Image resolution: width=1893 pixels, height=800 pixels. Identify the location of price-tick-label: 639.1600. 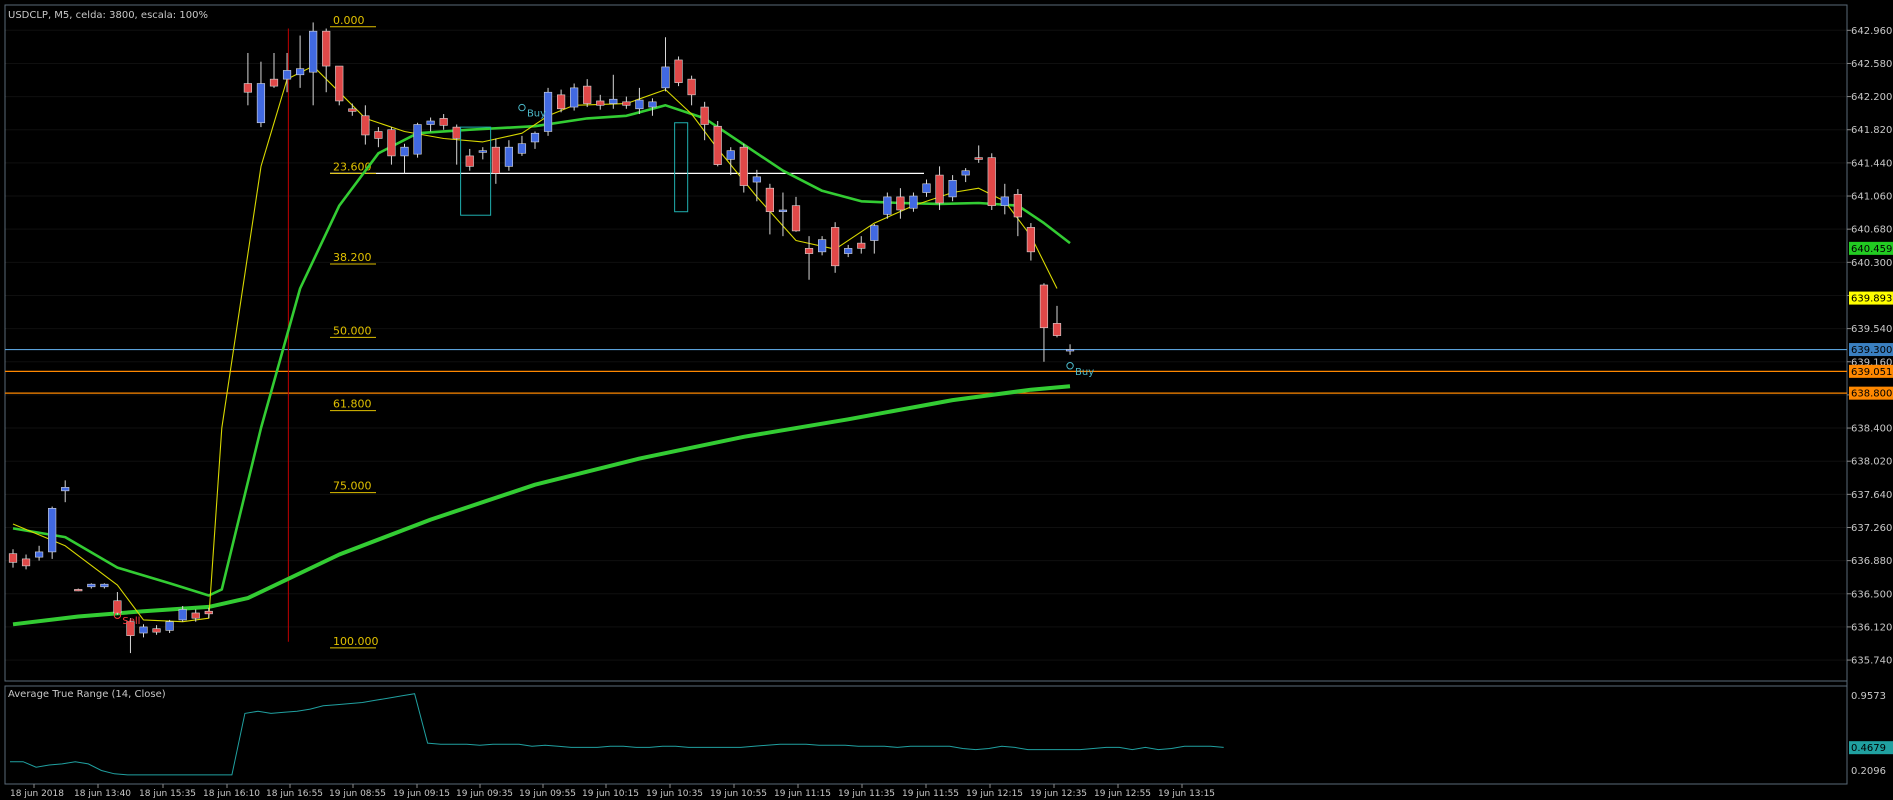
(1872, 362).